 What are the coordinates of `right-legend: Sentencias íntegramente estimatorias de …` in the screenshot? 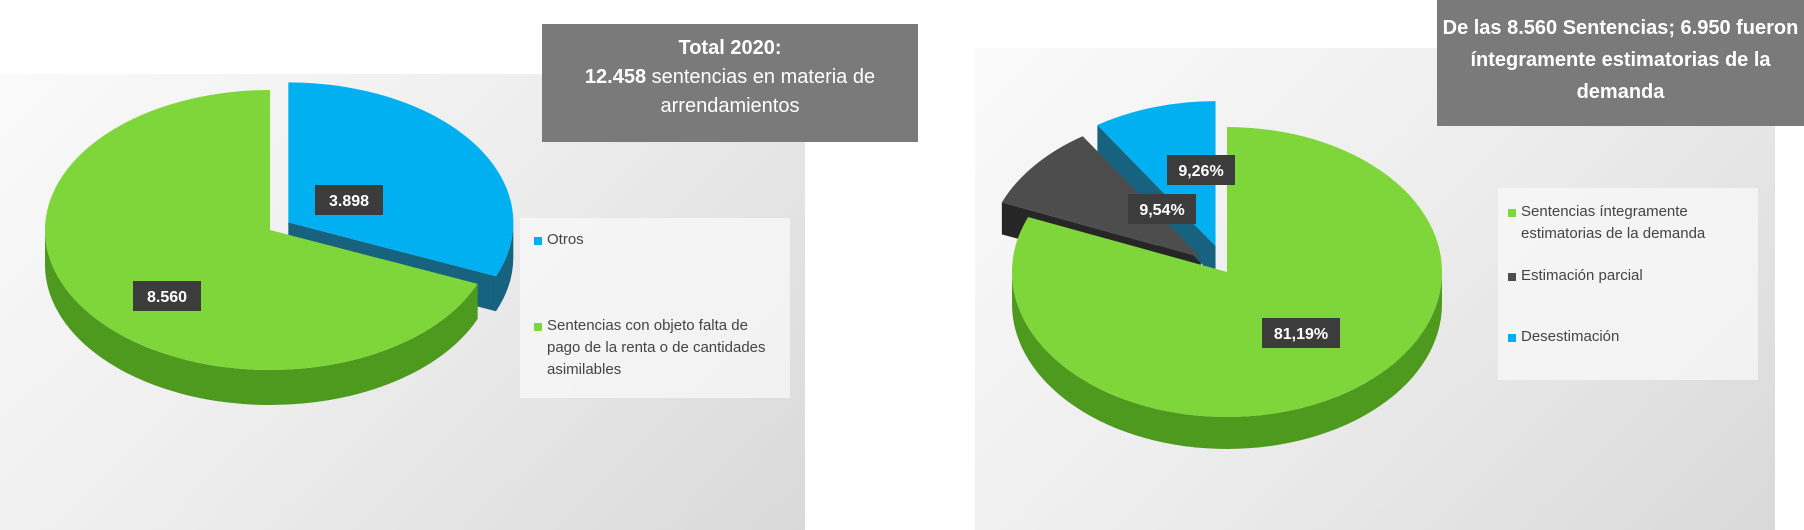 It's located at (1628, 284).